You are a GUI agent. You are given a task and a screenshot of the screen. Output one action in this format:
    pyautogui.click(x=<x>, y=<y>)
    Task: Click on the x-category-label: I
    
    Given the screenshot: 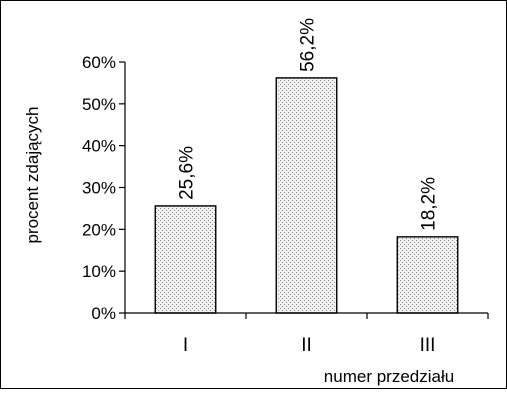 What is the action you would take?
    pyautogui.click(x=185, y=345)
    